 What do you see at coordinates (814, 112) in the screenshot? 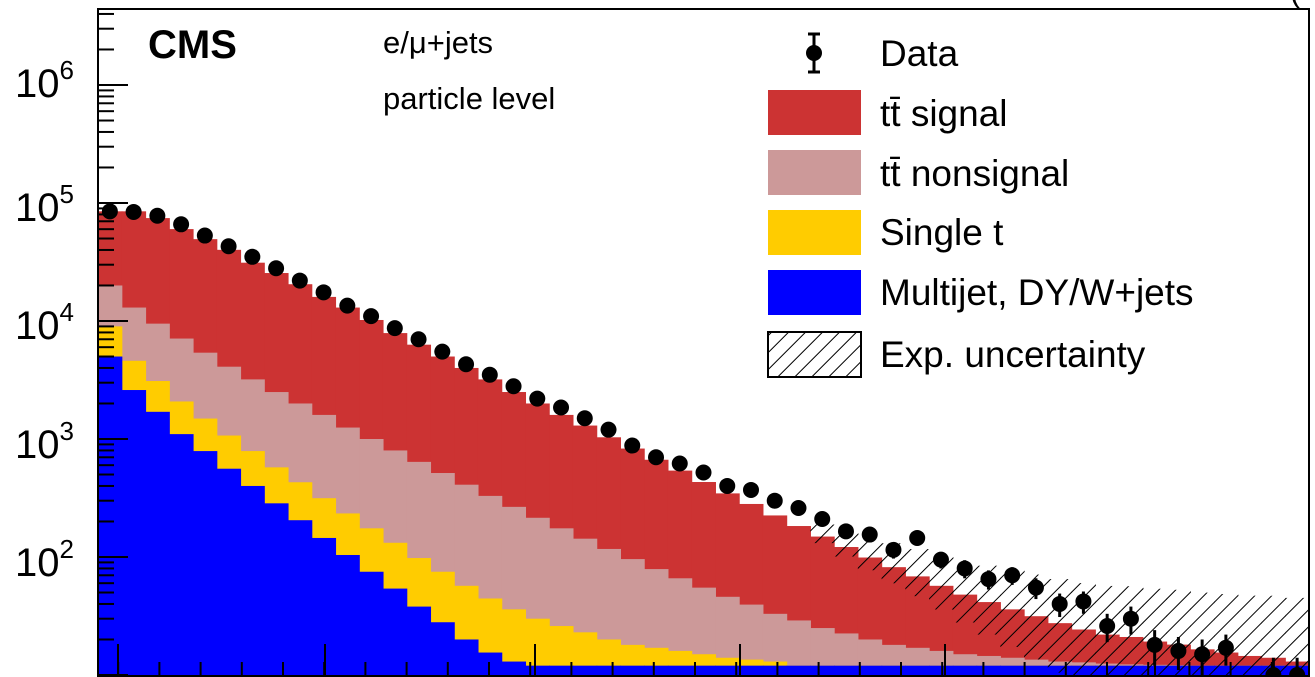
I see `legend-swatch-ttbar-signal` at bounding box center [814, 112].